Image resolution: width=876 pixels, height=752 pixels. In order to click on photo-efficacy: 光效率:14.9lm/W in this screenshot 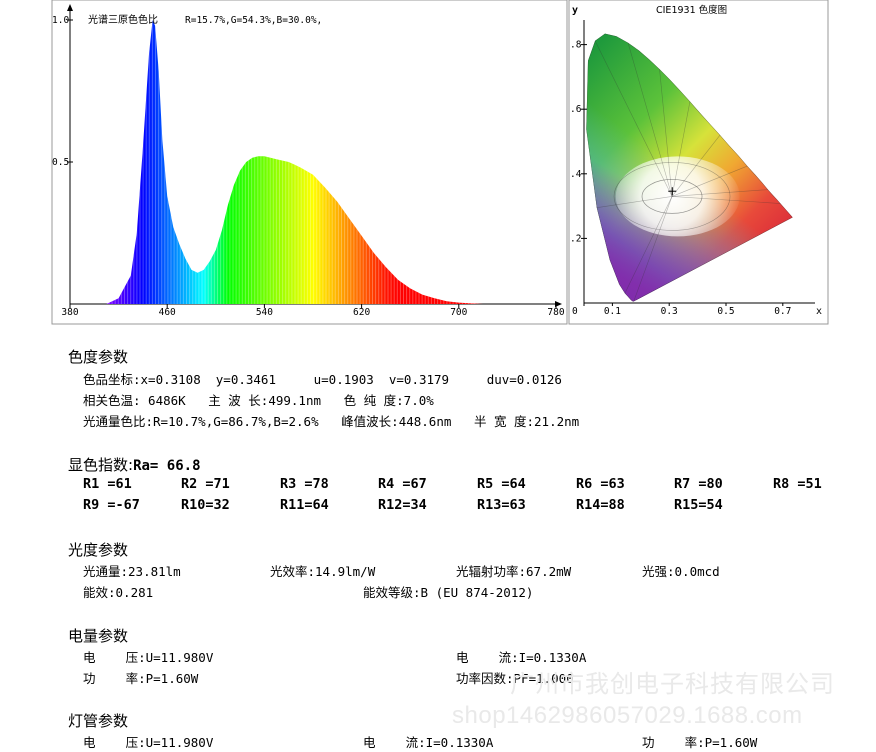, I will do `click(323, 571)`.